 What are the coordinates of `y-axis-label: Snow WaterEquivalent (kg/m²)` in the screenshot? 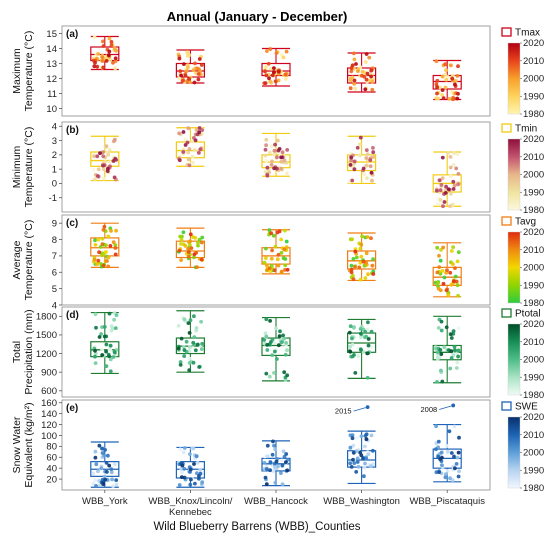 It's located at (23, 444).